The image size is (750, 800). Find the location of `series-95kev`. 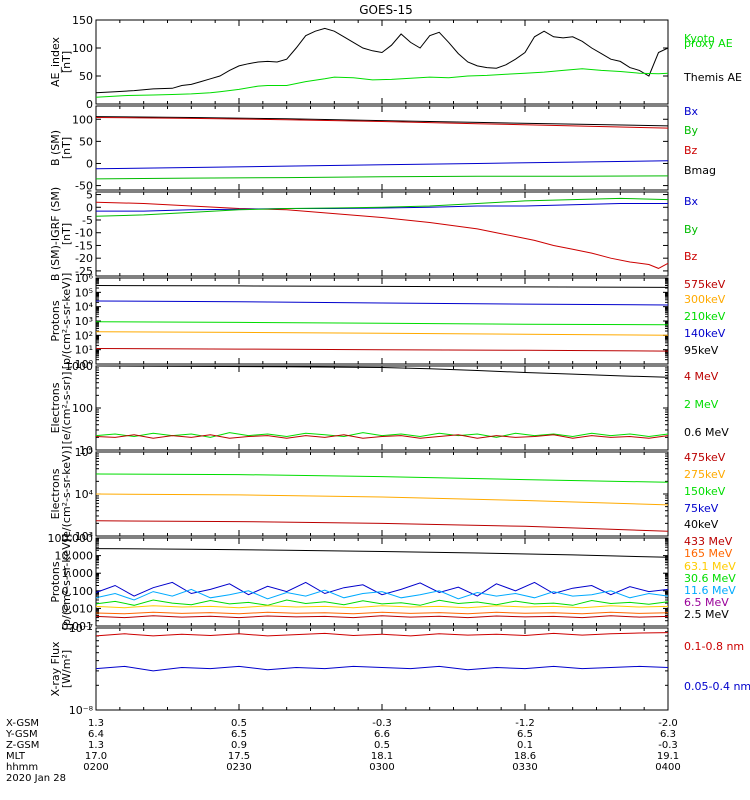

series-95kev is located at coordinates (382, 286).